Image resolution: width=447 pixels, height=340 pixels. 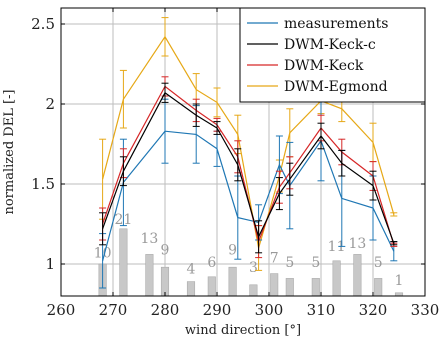 What do you see at coordinates (9, 151) in the screenshot?
I see `y-axis-label: normalized DEL [-]` at bounding box center [9, 151].